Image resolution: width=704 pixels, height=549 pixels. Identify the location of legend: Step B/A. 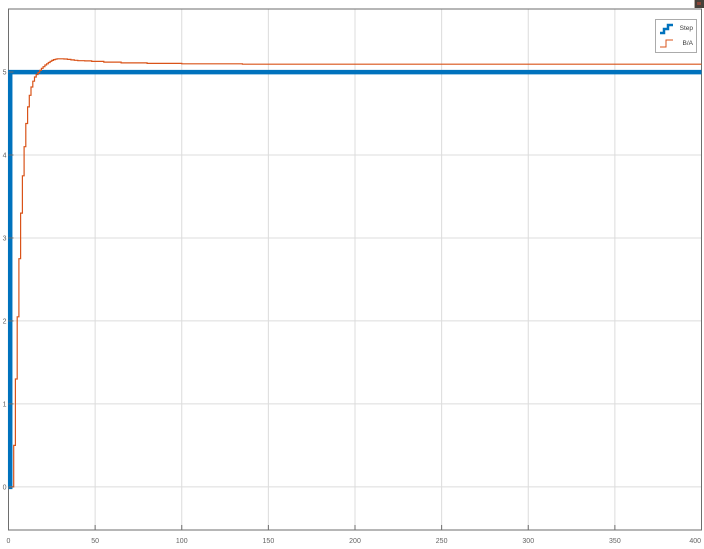
(676, 36).